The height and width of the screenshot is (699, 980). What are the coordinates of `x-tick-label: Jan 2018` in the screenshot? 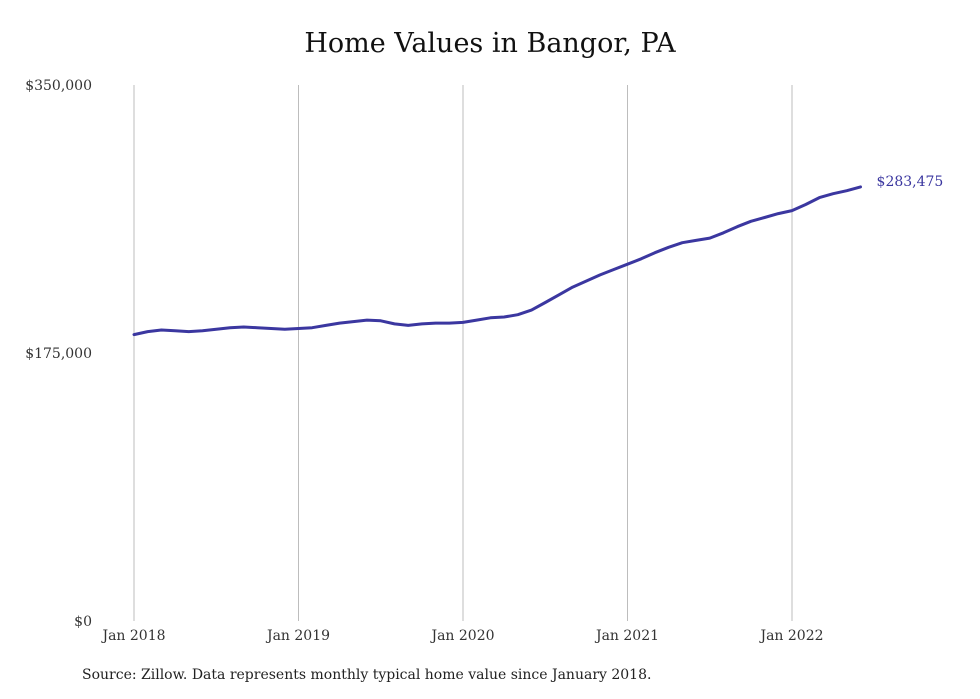 It's located at (132, 636).